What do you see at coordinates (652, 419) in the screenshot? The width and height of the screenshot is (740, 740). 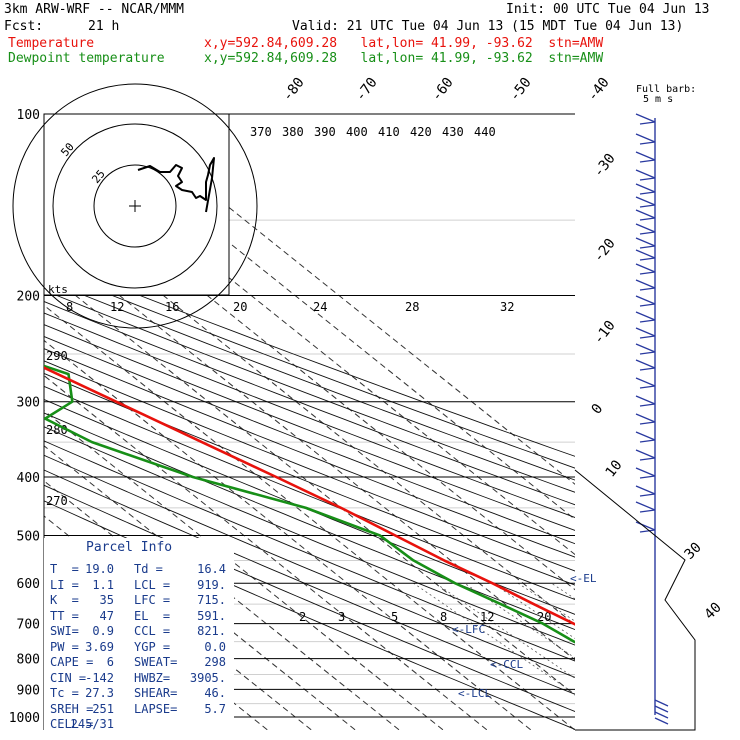 I see `wind-barbs` at bounding box center [652, 419].